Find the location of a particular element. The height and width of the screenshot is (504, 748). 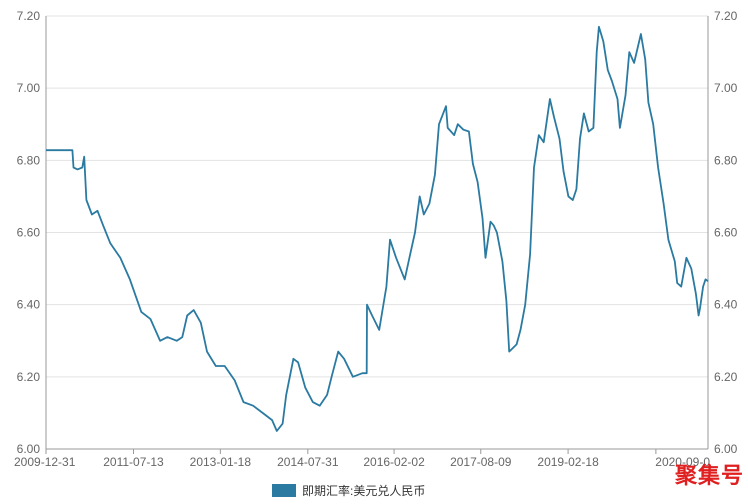

y-tick-label-right: 6.00 is located at coordinates (726, 449).